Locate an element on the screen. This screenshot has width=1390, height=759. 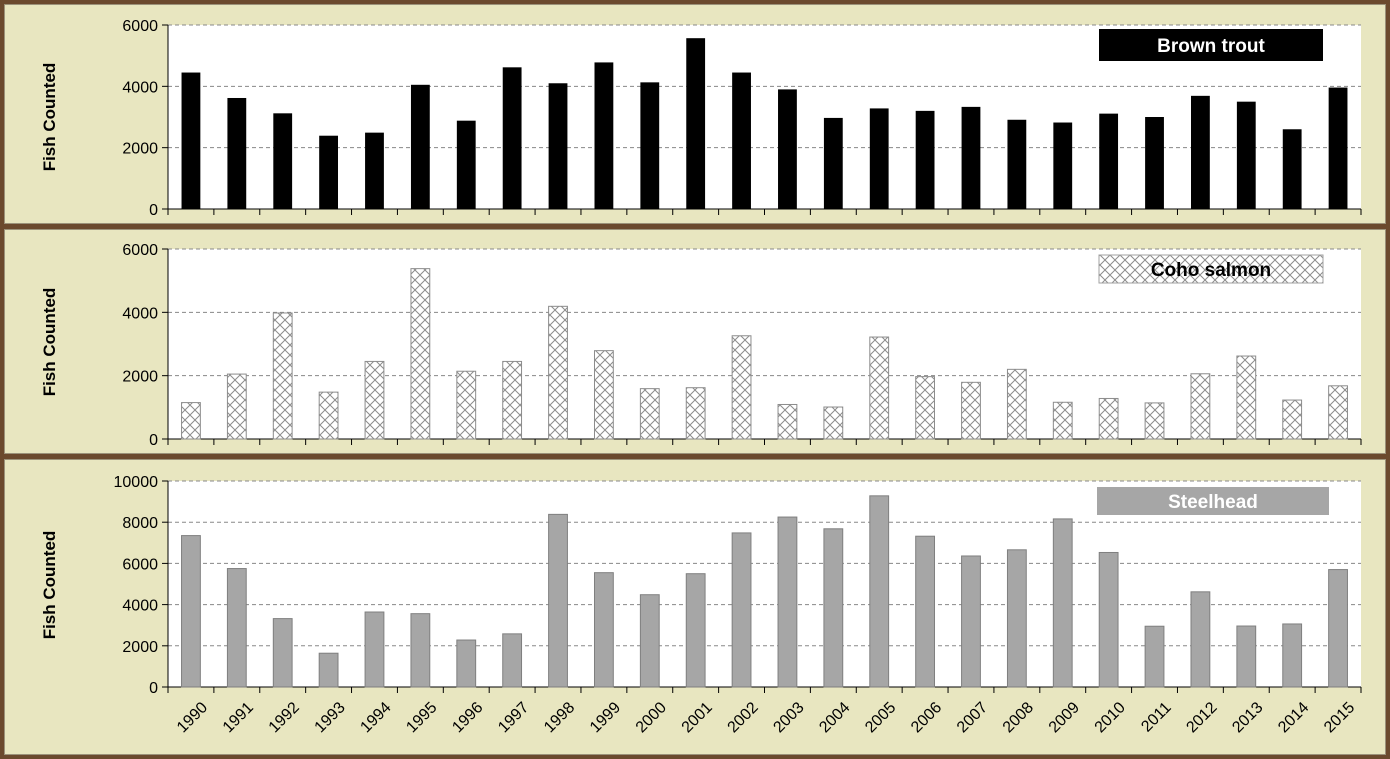
x-tick-label: 1998 is located at coordinates (559, 717).